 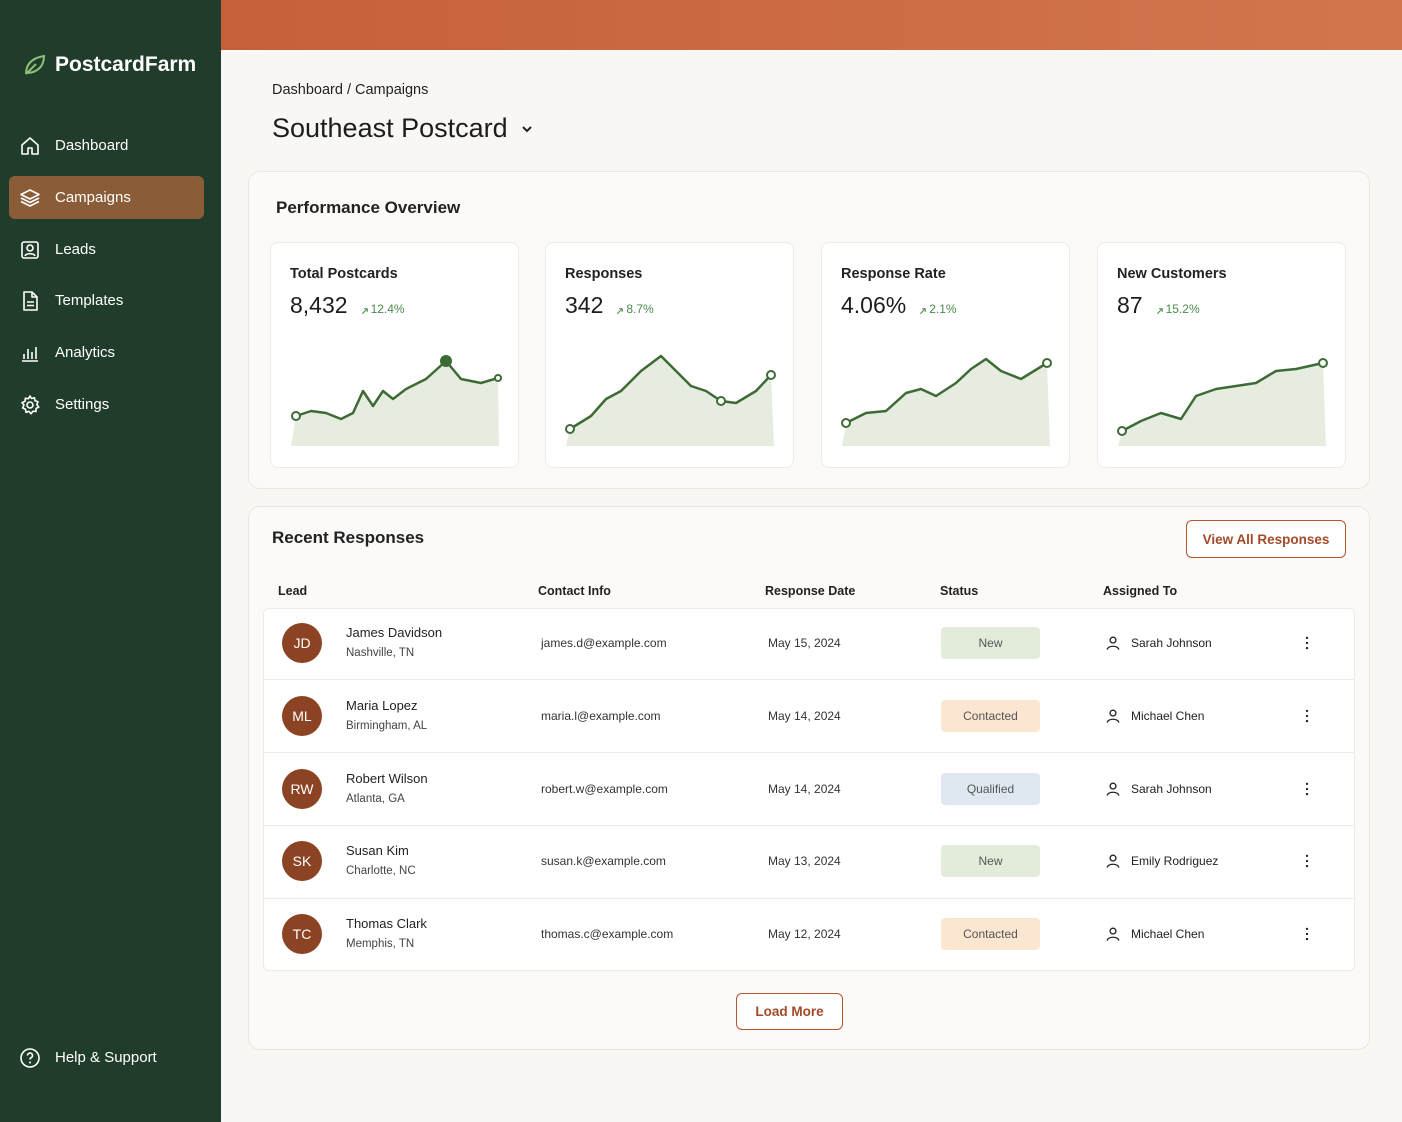 What do you see at coordinates (82, 404) in the screenshot?
I see `nav-item: Settings` at bounding box center [82, 404].